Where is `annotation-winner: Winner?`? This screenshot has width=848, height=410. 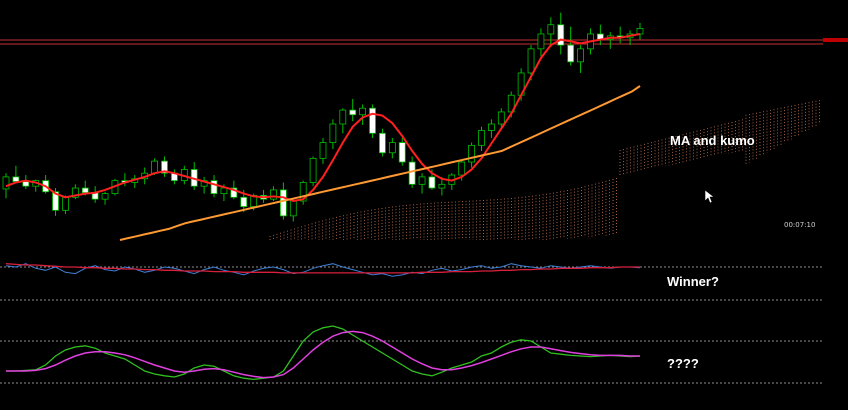 annotation-winner: Winner? is located at coordinates (693, 281).